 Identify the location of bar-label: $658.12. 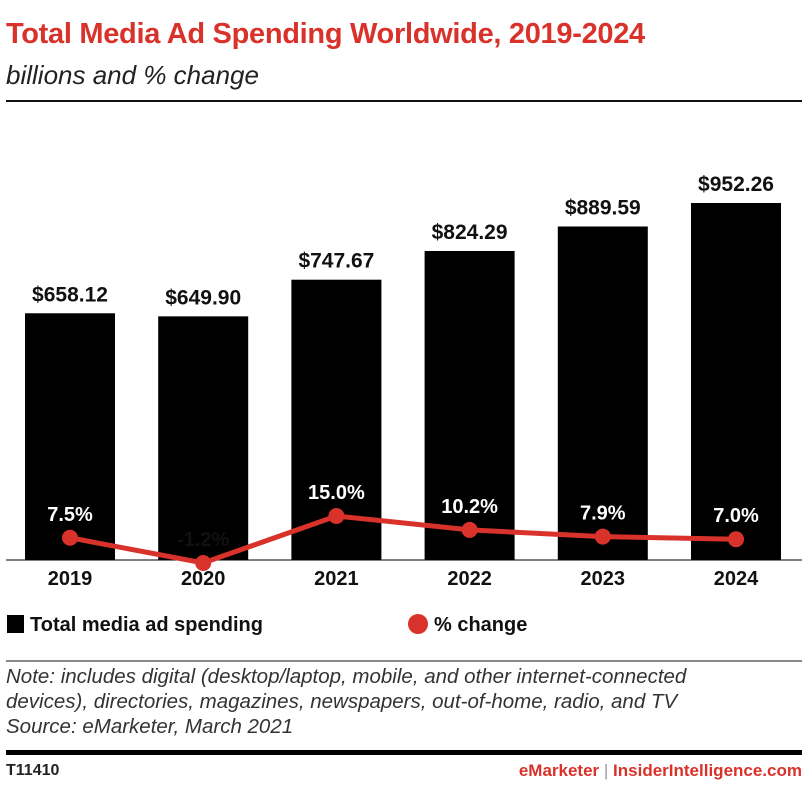
(70, 294).